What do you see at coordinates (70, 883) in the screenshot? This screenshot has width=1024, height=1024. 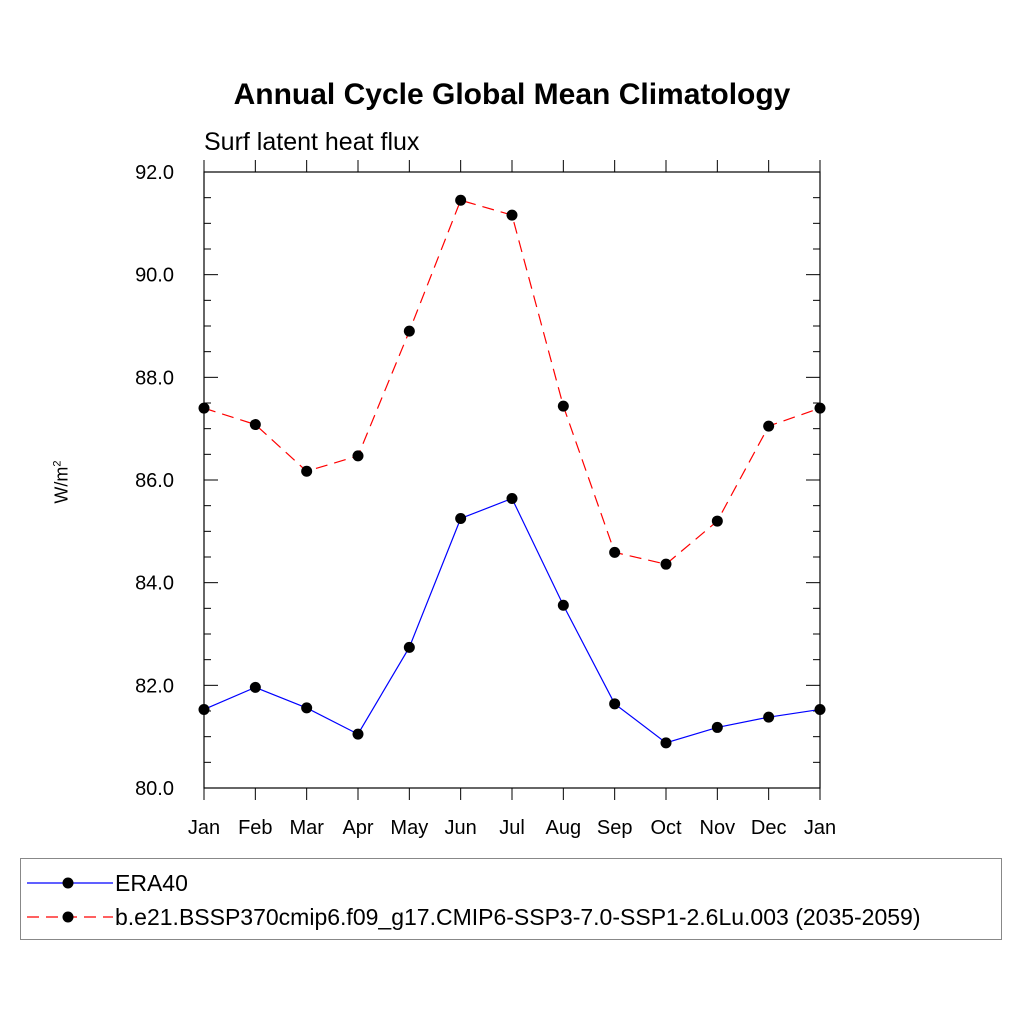 I see `legend-swatch-era40` at bounding box center [70, 883].